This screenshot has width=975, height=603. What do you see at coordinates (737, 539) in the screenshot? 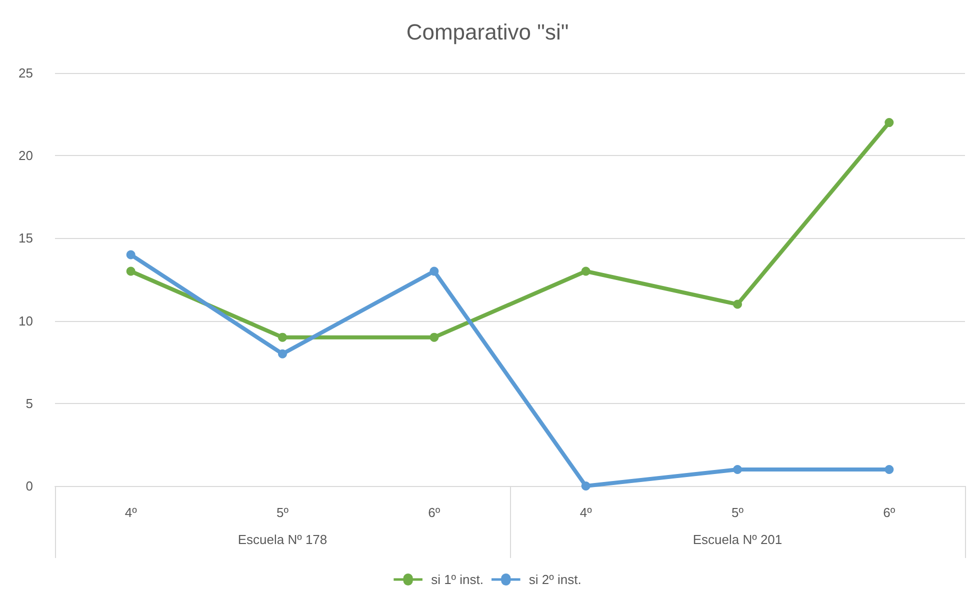
I see `text: Escuela Nº 201` at bounding box center [737, 539].